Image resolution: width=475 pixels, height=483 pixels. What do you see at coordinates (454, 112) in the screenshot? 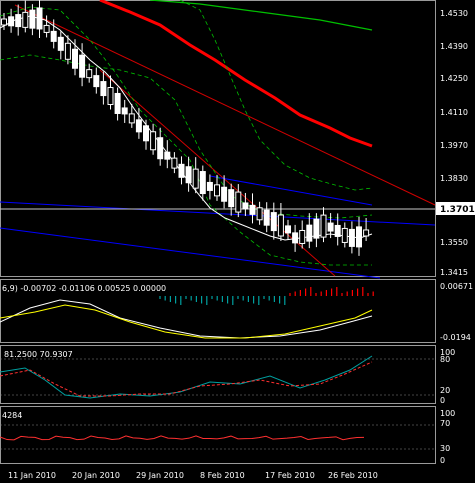
I see `price-tick: 1.4110` at bounding box center [454, 112].